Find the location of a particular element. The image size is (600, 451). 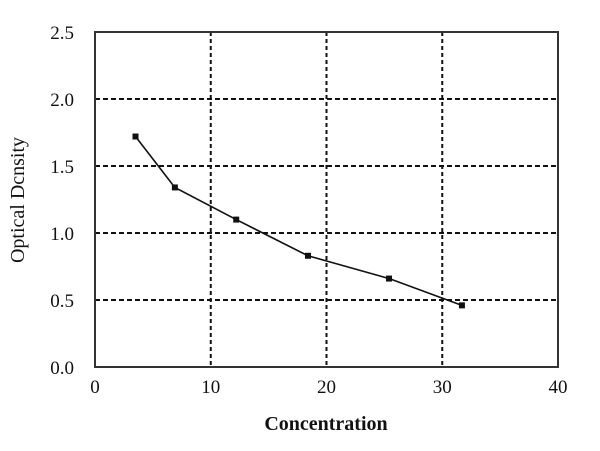

x-tick-label: 30 is located at coordinates (442, 387).